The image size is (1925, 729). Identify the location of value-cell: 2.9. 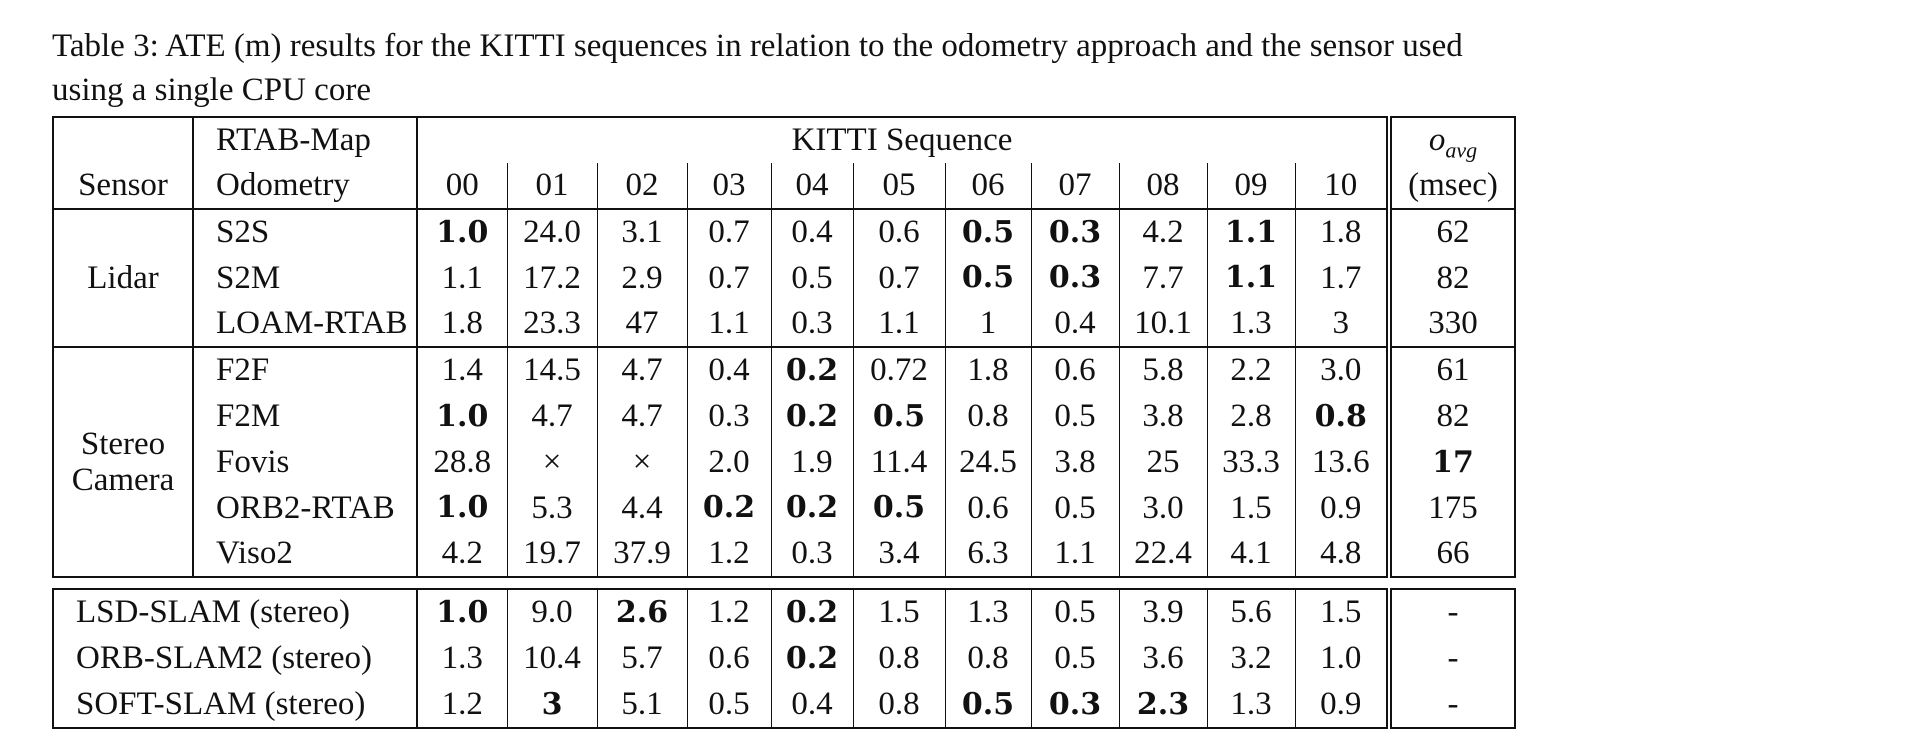
(641, 278).